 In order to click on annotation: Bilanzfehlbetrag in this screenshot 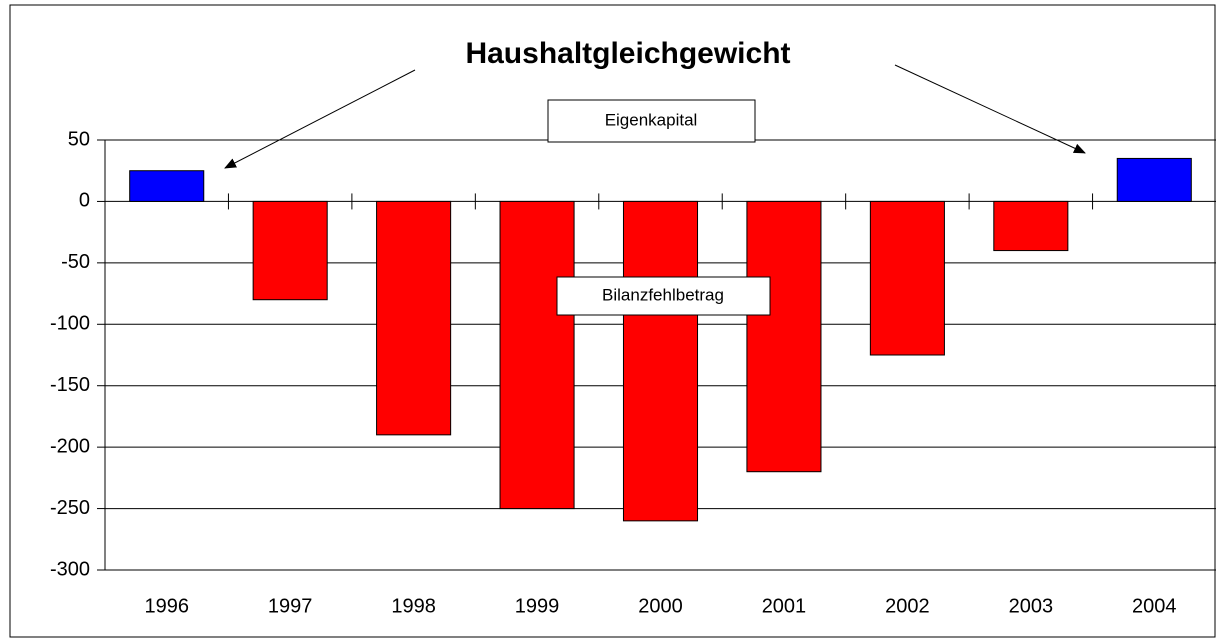, I will do `click(663, 294)`.